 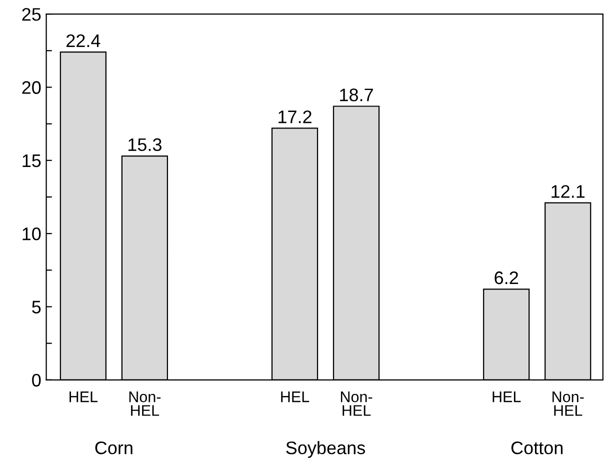 I want to click on data-label: 18.7, so click(x=356, y=95).